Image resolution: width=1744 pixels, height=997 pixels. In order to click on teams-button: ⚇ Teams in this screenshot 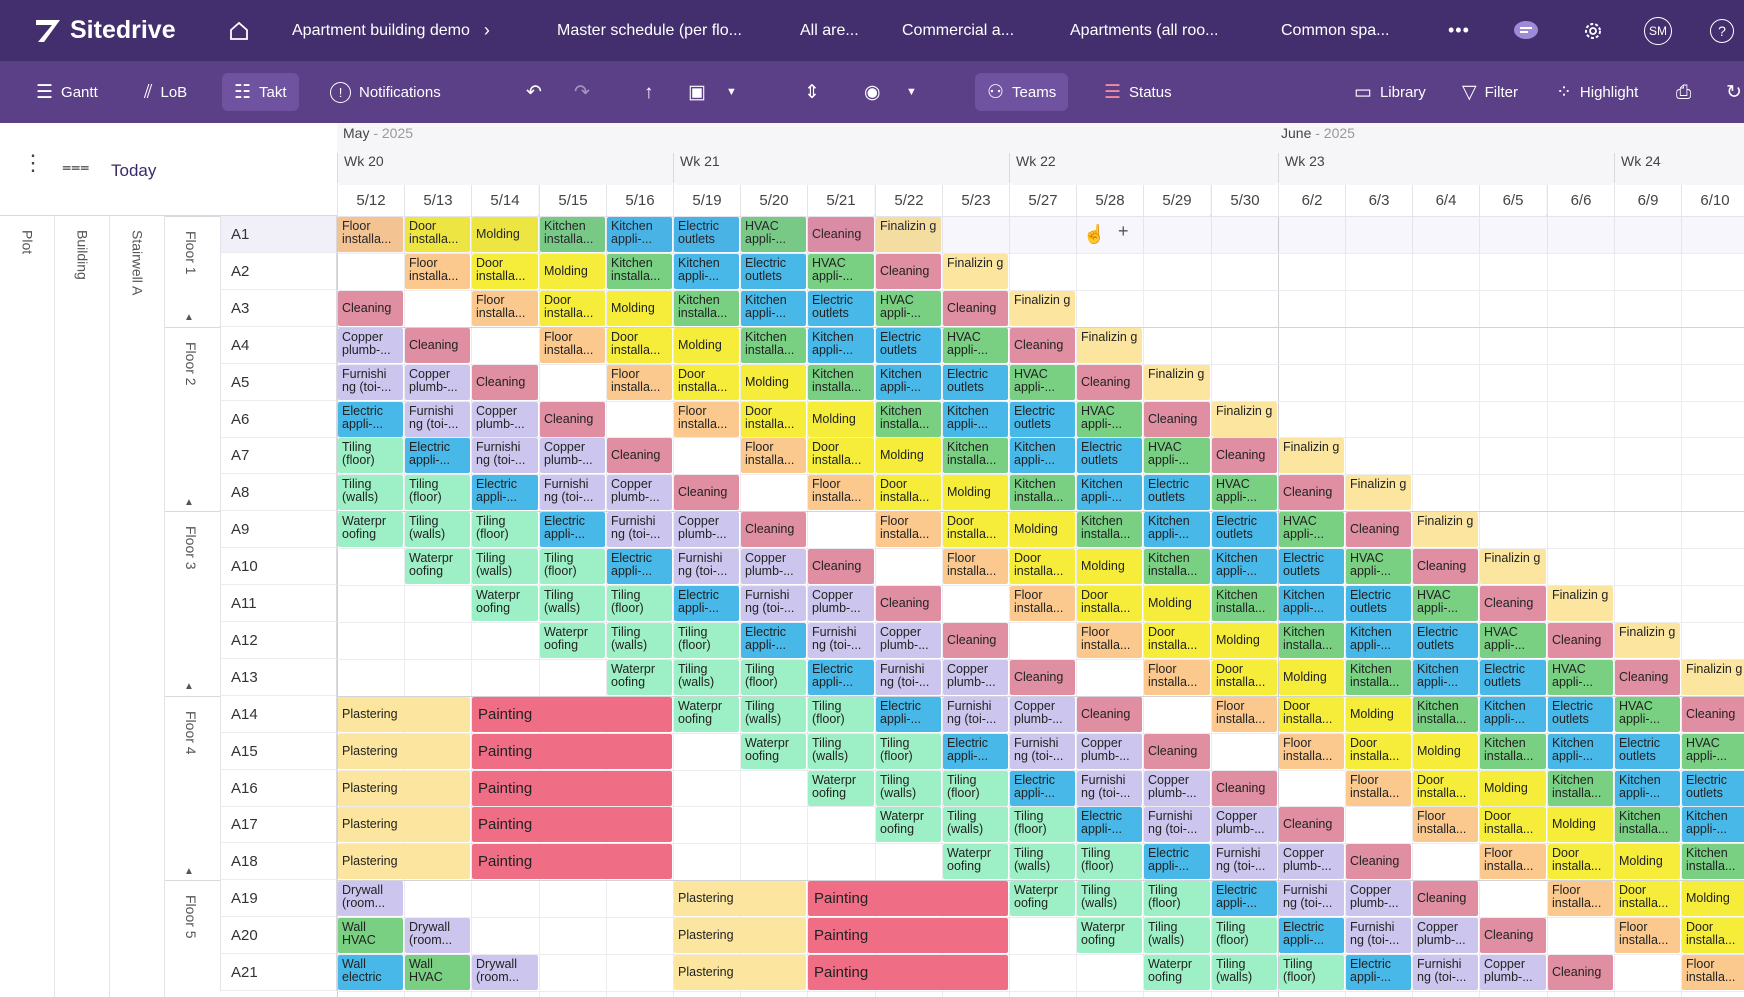, I will do `click(1022, 92)`.